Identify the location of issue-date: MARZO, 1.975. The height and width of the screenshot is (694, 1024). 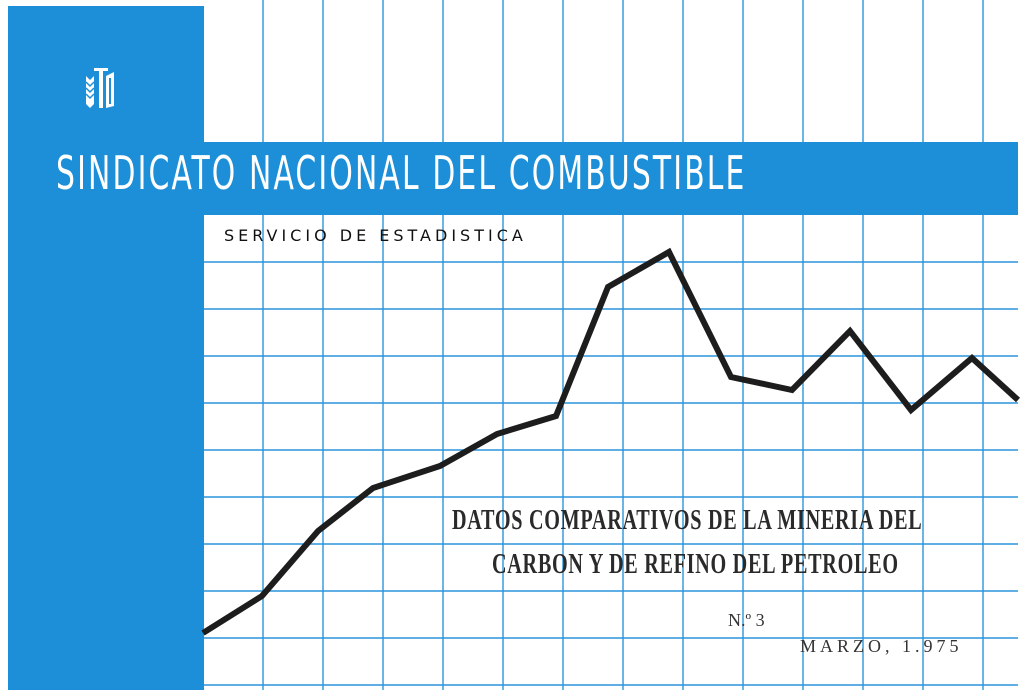
(881, 646).